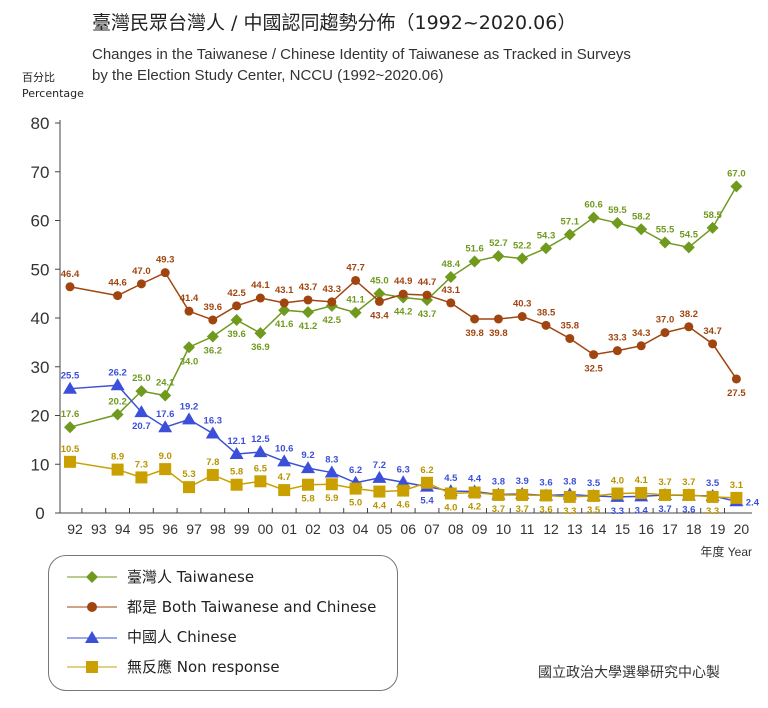 The height and width of the screenshot is (708, 768). I want to click on data-label: 4.6, so click(403, 505).